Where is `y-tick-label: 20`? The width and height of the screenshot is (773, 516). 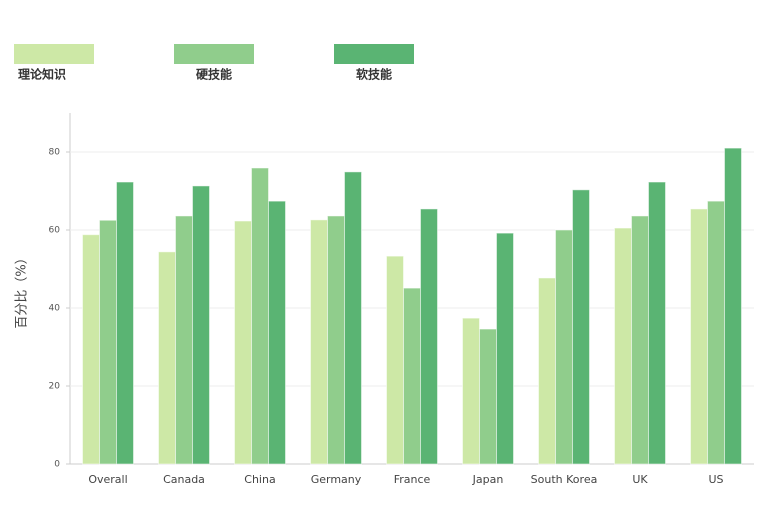 y-tick-label: 20 is located at coordinates (55, 387).